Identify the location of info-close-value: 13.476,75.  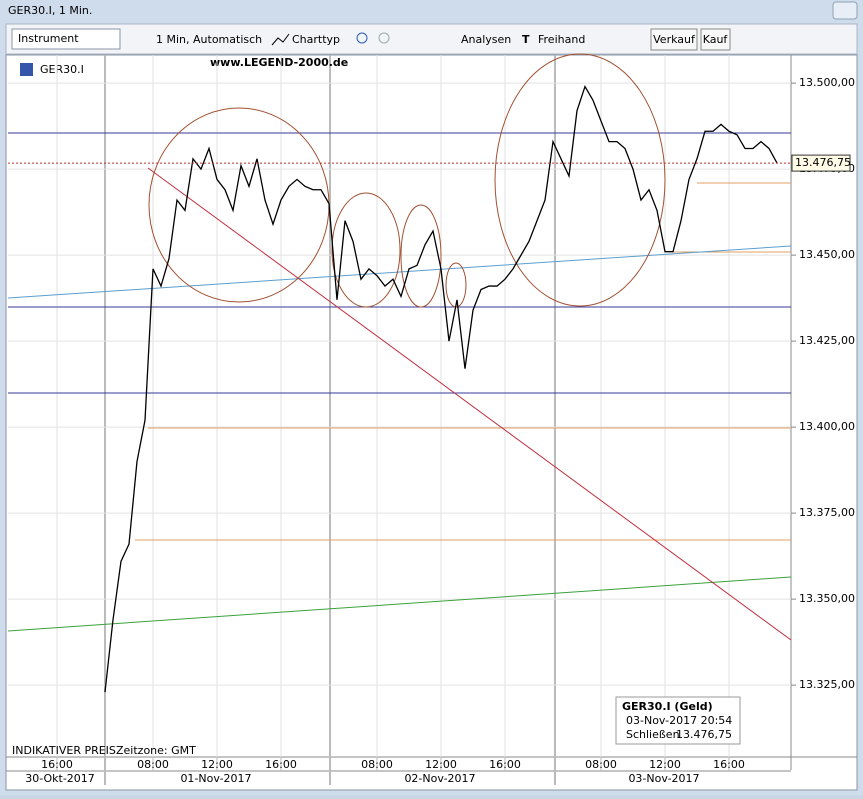
(704, 734).